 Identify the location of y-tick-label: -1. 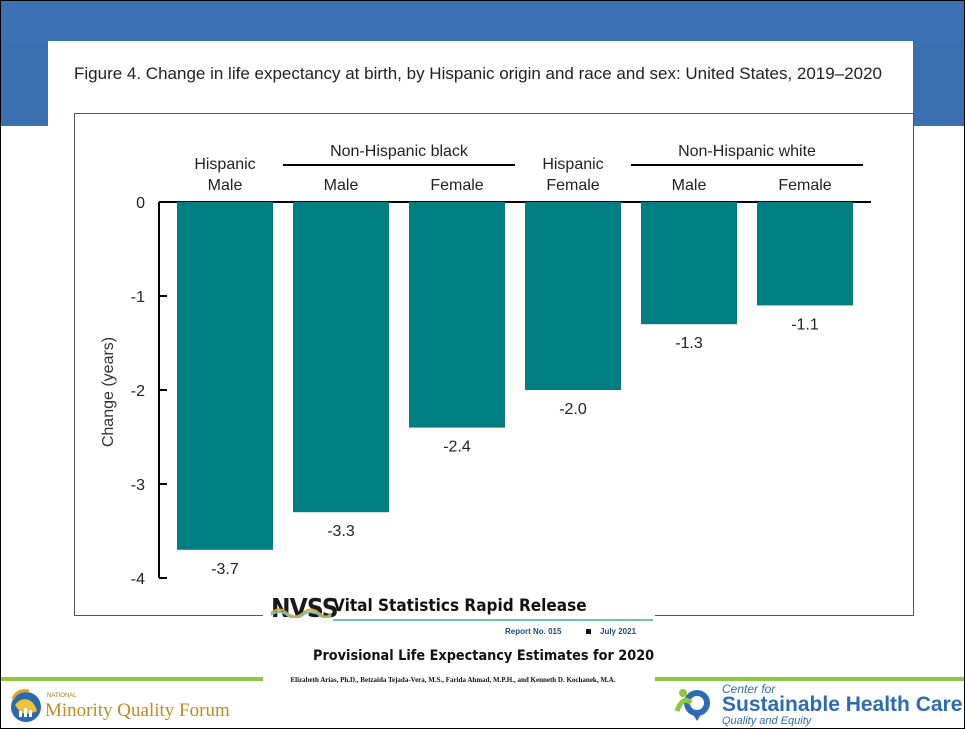
(138, 297).